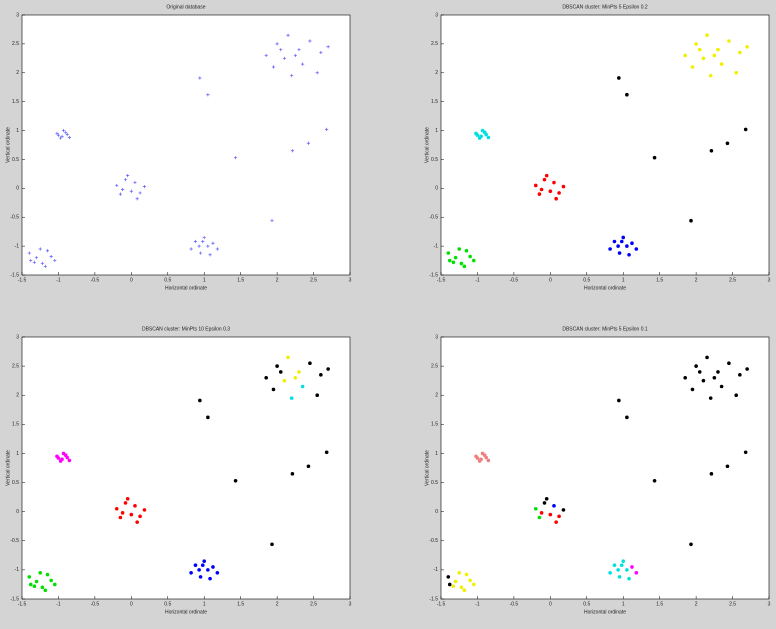  Describe the element at coordinates (586, 280) in the screenshot. I see `x-tick-label: 0.5` at that location.